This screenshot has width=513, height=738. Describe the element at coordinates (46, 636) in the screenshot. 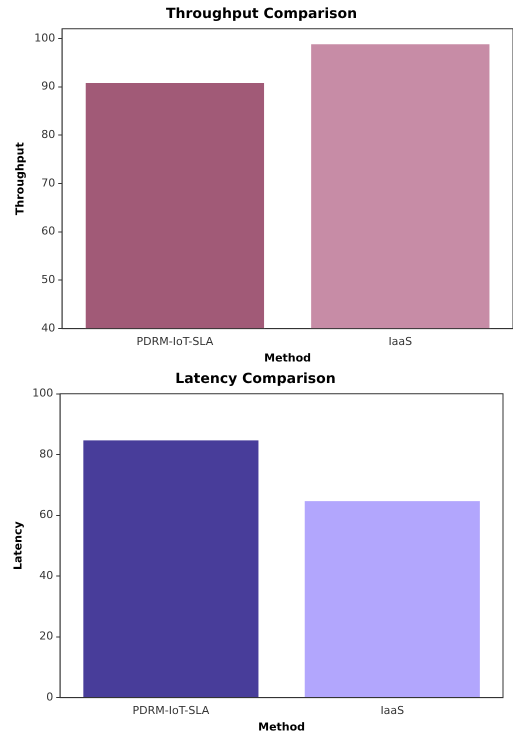

I see `y-tick-label: 20` at that location.